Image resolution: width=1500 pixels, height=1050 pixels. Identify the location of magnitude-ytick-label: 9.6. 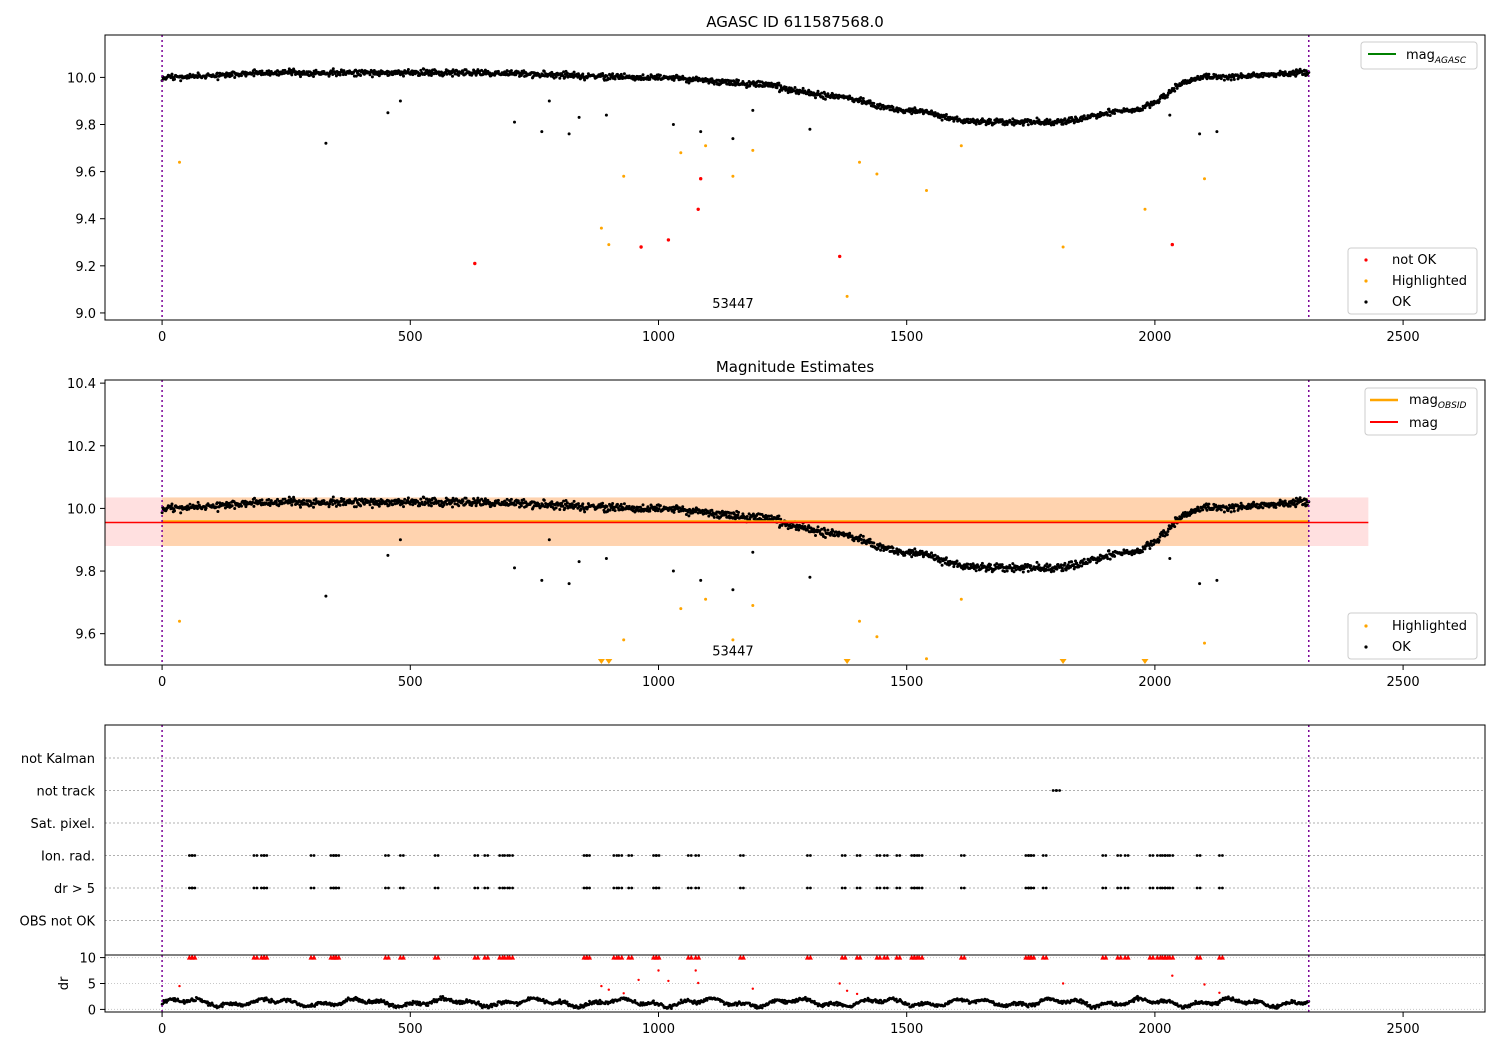
(85, 635).